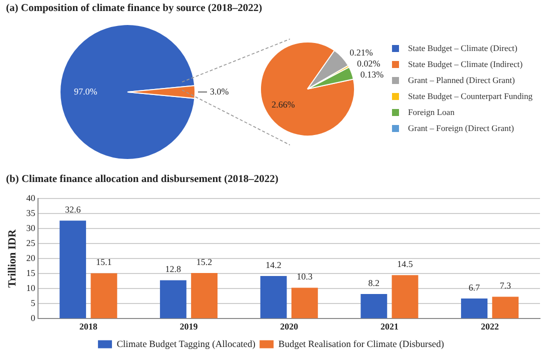 The width and height of the screenshot is (550, 359). Describe the element at coordinates (189, 326) in the screenshot. I see `x-tick-label: 2019` at that location.